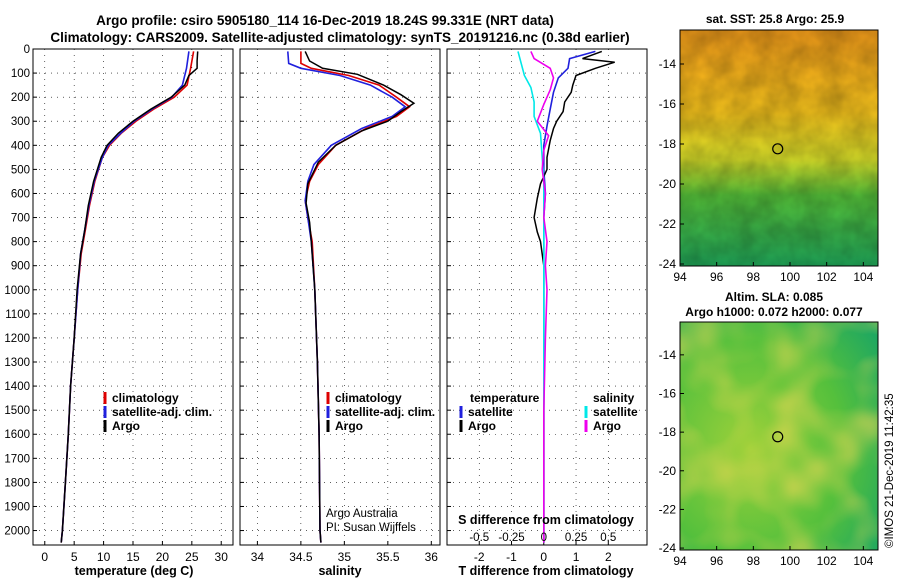 The height and width of the screenshot is (580, 900). I want to click on x-tick-label: 35.5, so click(388, 557).